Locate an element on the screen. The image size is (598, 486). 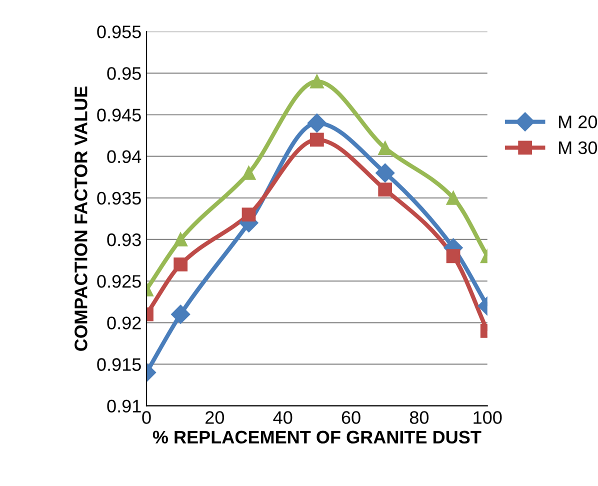
y-tick-label: 0.945 is located at coordinates (119, 115).